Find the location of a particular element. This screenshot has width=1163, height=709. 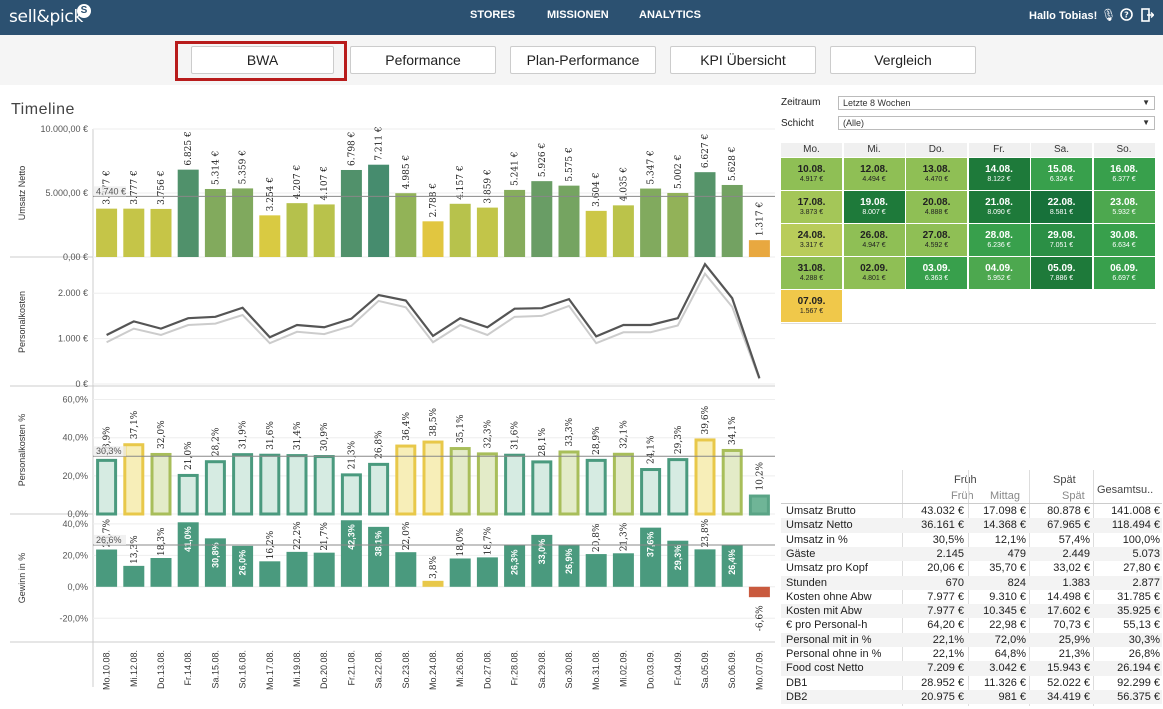

personalkosten-pct-tick-label: 0,0% is located at coordinates (77, 514).